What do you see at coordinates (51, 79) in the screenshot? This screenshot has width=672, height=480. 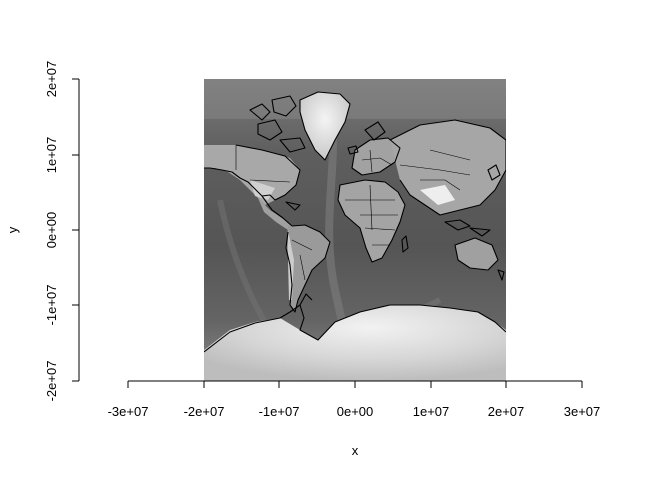 I see `y-tick-label: 2e+07` at bounding box center [51, 79].